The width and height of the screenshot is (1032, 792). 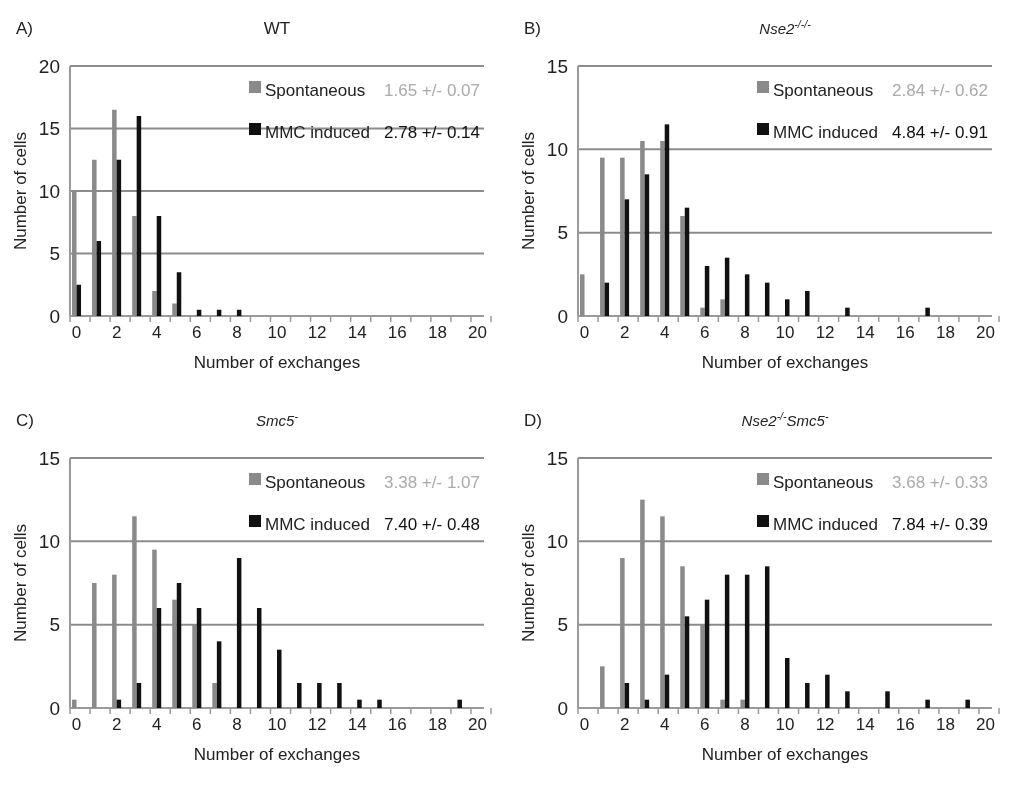 What do you see at coordinates (277, 419) in the screenshot?
I see `chart-title: Smc5$^{-}$` at bounding box center [277, 419].